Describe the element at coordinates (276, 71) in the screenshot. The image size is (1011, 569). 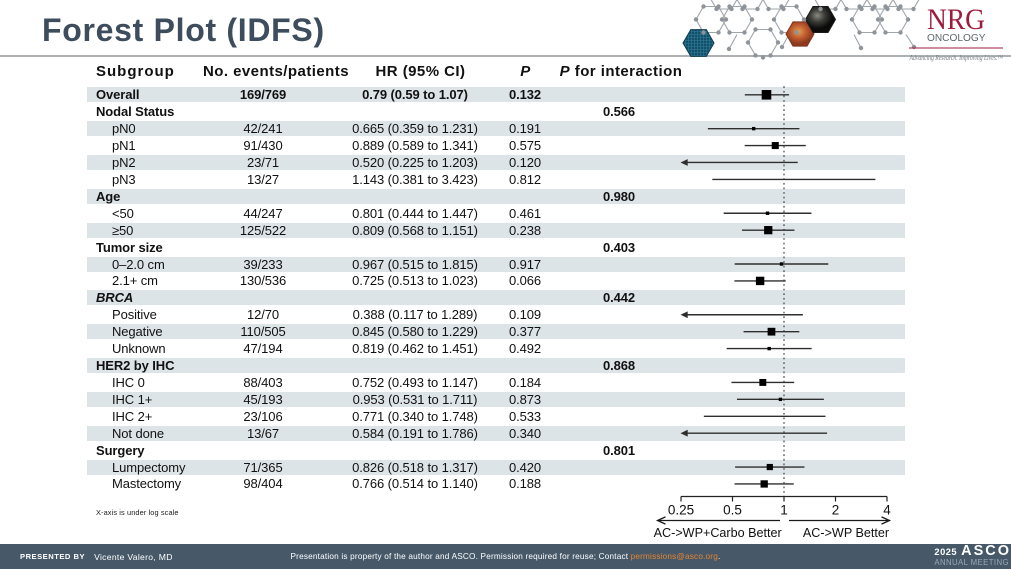
I see `col-header-events: No. events/patients` at that location.